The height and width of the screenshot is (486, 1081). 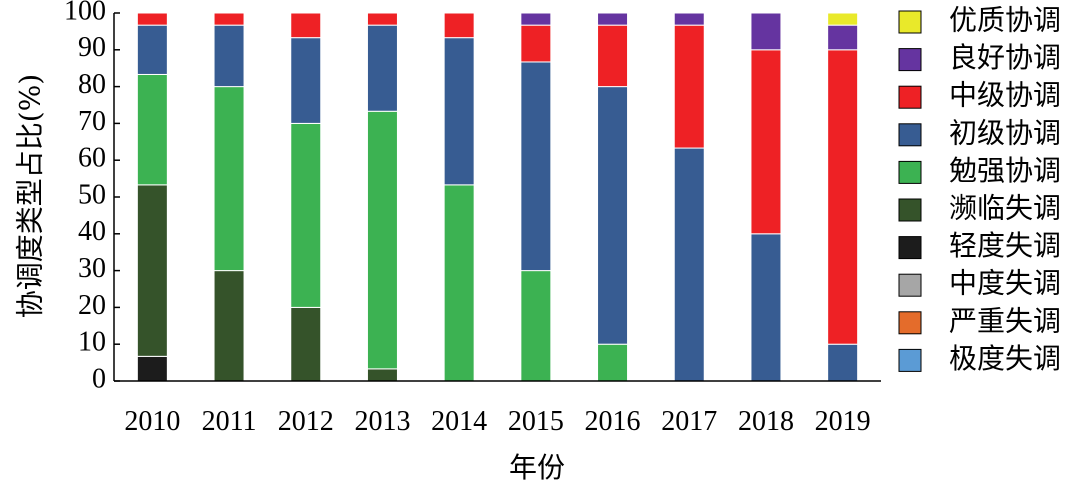 I want to click on x-tick-label: 2013, so click(x=382, y=421).